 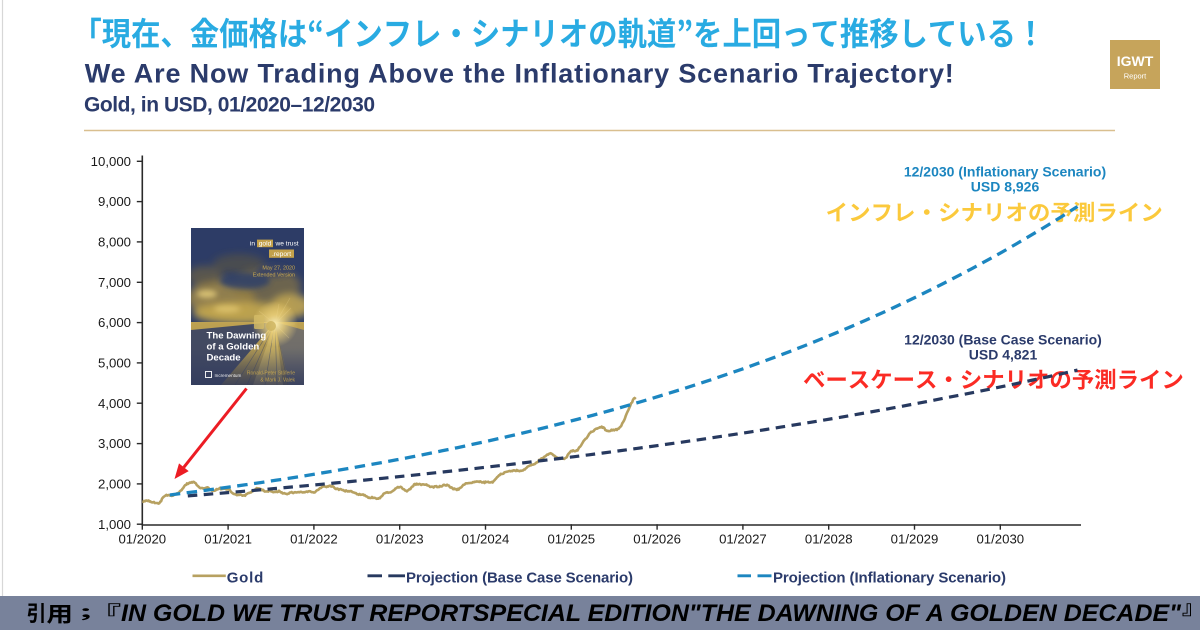 I want to click on svg-text: 6,000, so click(x=114, y=322).